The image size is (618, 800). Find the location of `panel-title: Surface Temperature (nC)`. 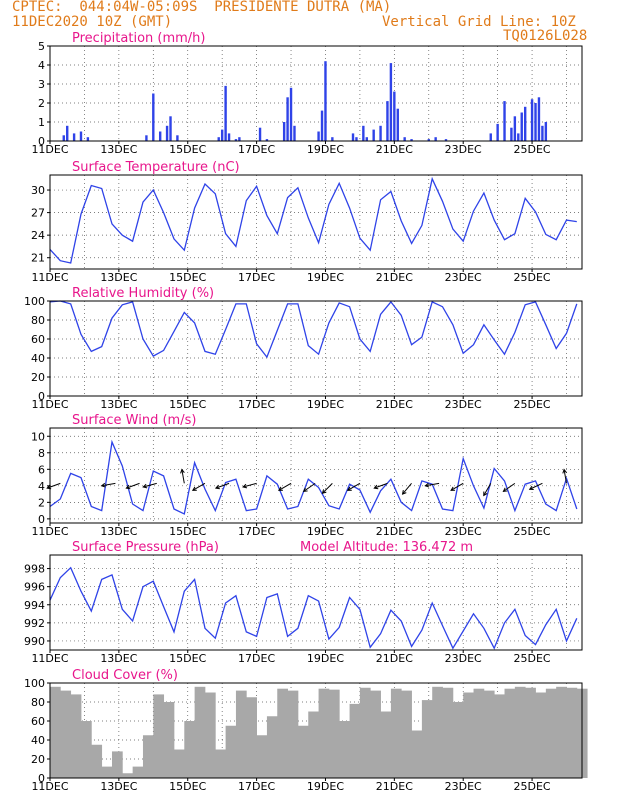

panel-title: Surface Temperature (nC) is located at coordinates (156, 167).